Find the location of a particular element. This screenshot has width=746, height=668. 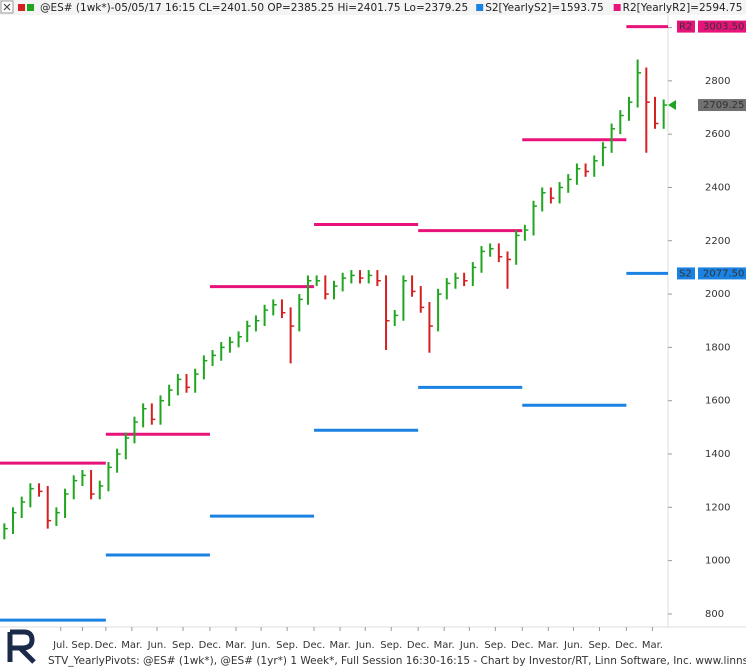

y-tick-label: 2200 is located at coordinates (717, 241).